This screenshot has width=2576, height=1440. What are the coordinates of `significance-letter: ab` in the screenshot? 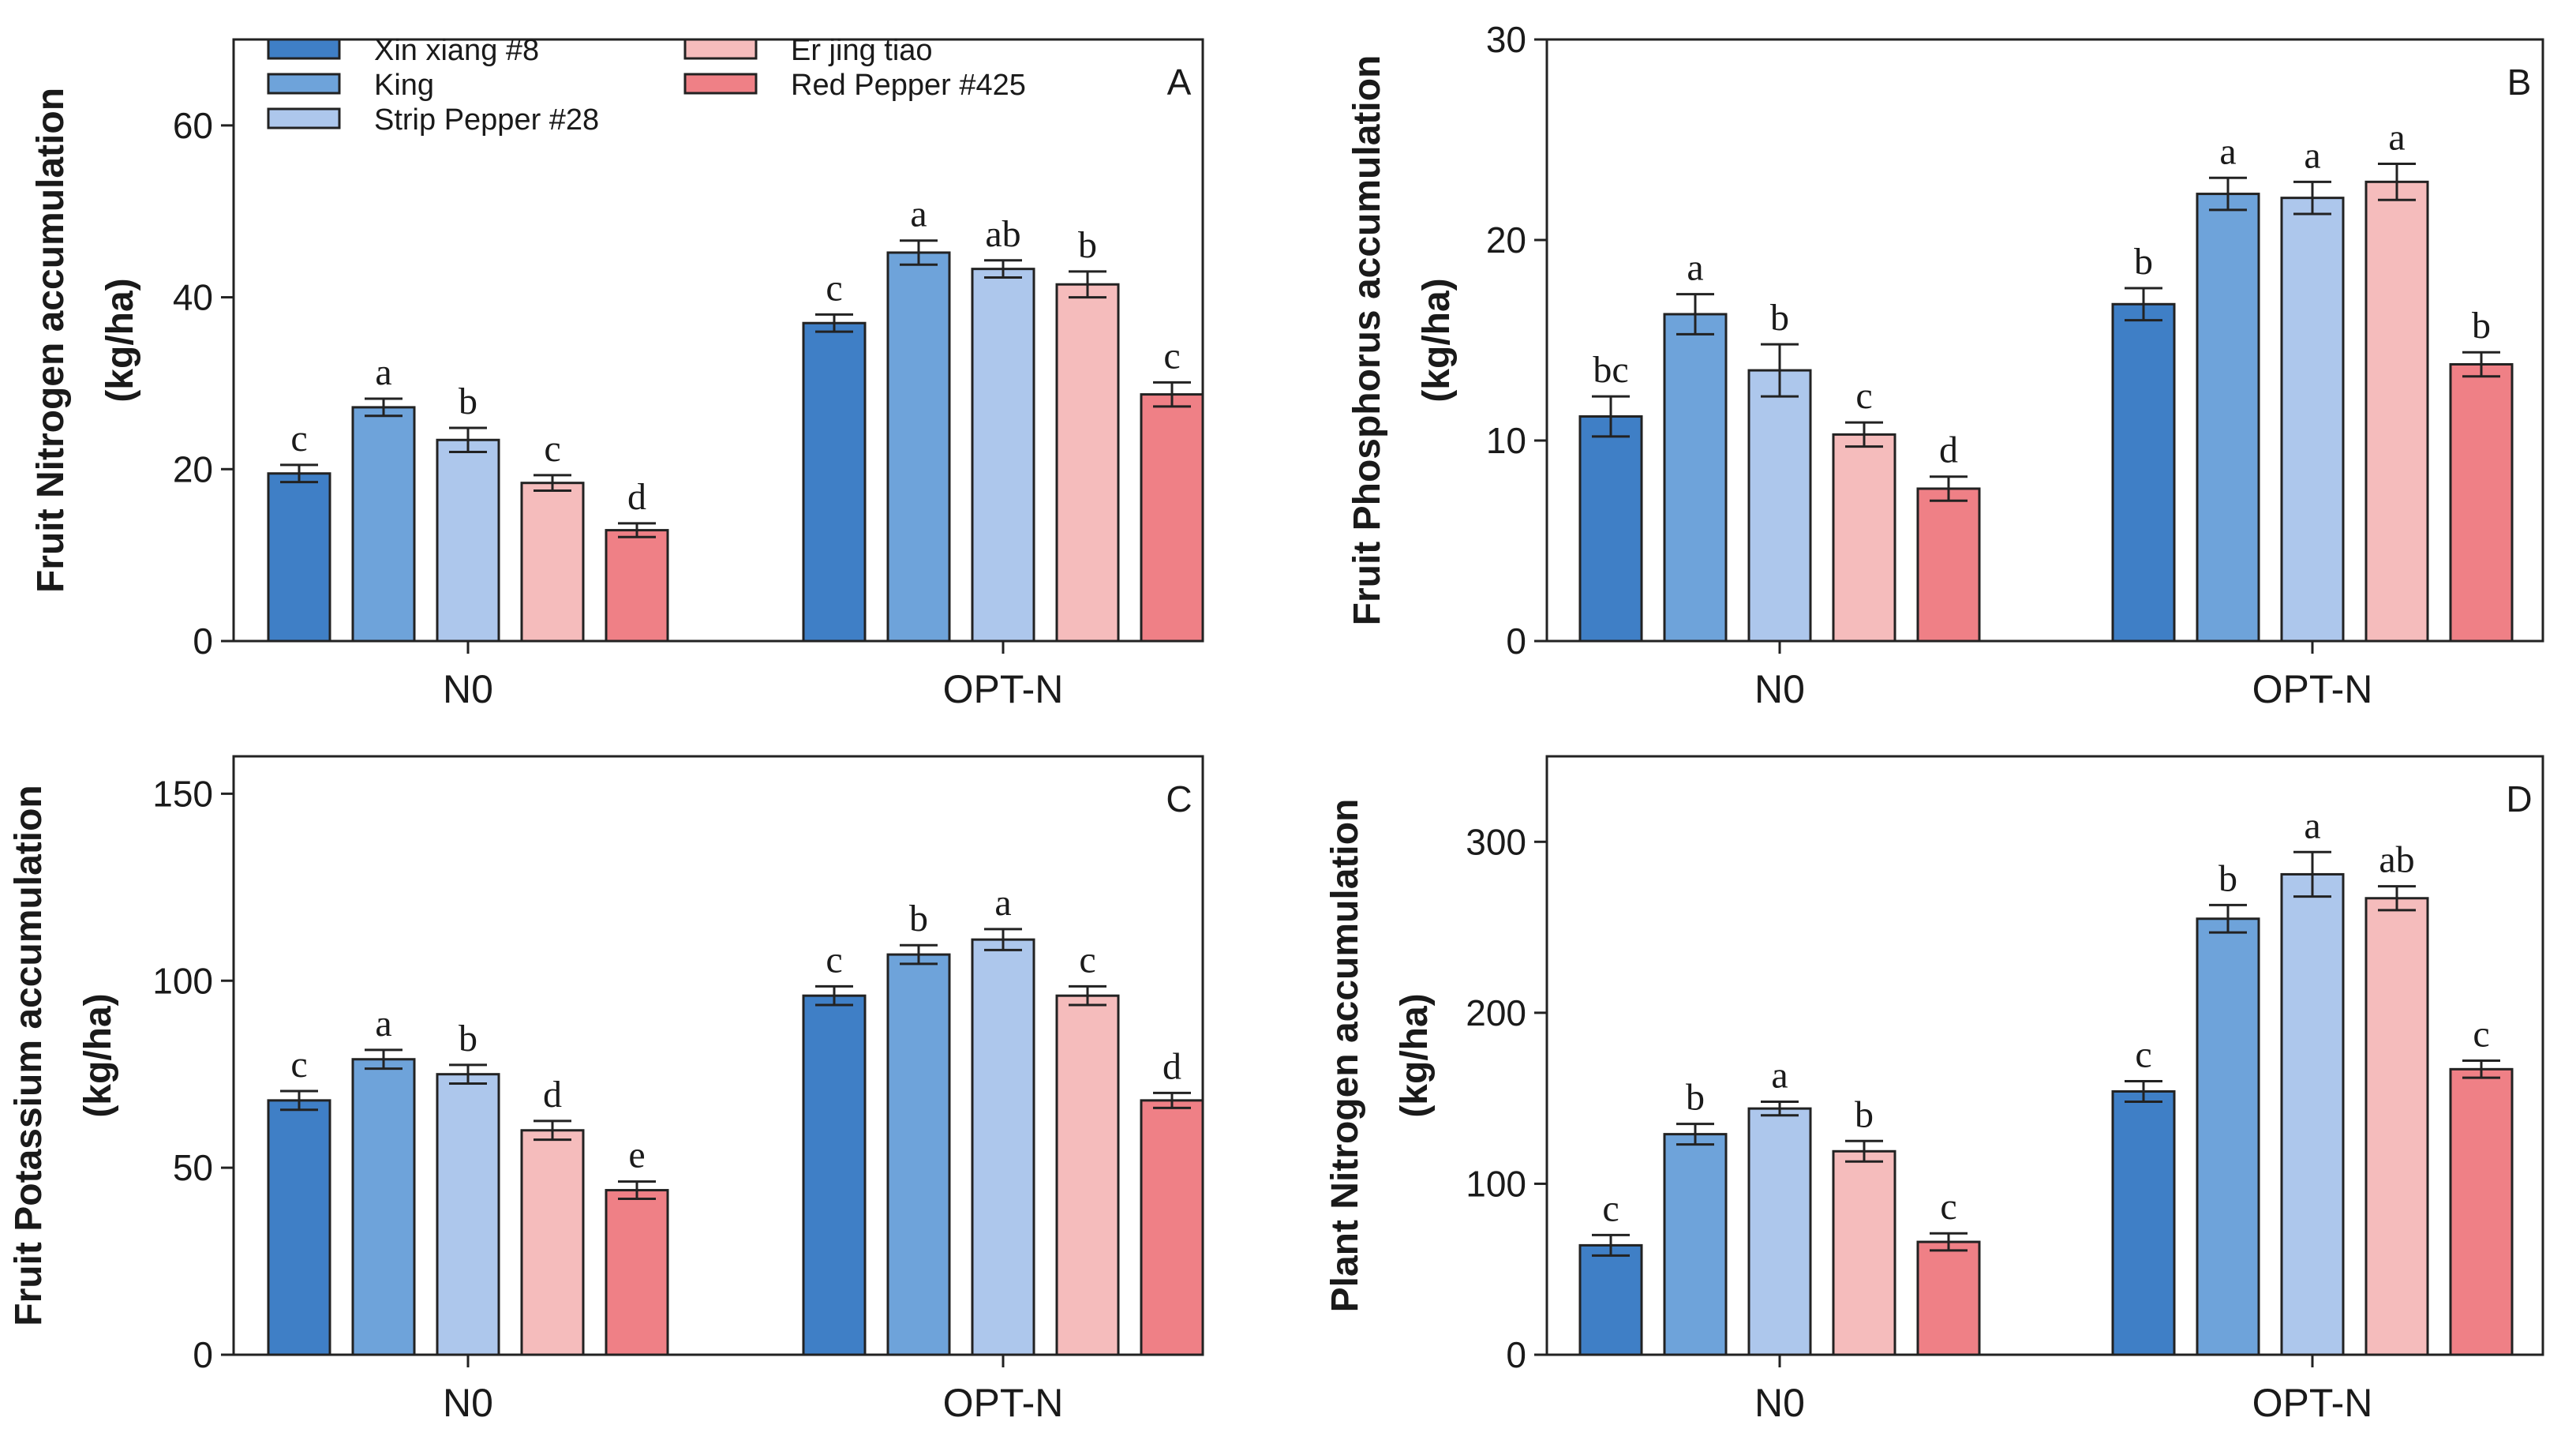 It's located at (2396, 860).